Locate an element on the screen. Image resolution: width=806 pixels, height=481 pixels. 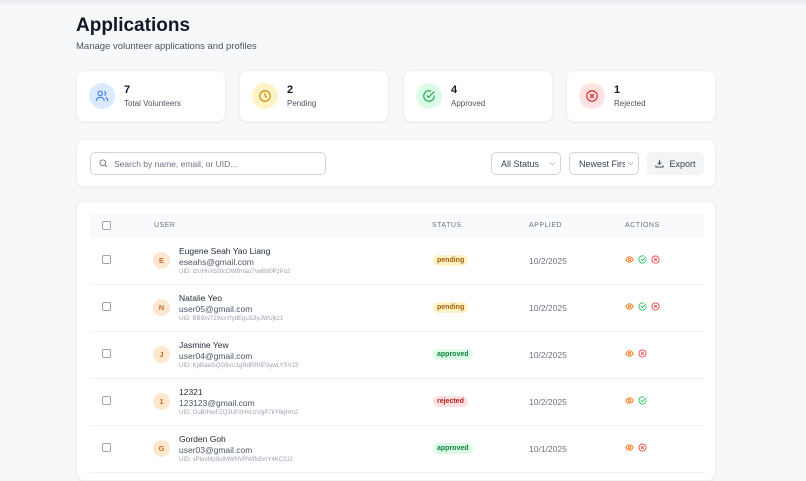
status-filter-select: All Status ⌵ is located at coordinates (526, 163).